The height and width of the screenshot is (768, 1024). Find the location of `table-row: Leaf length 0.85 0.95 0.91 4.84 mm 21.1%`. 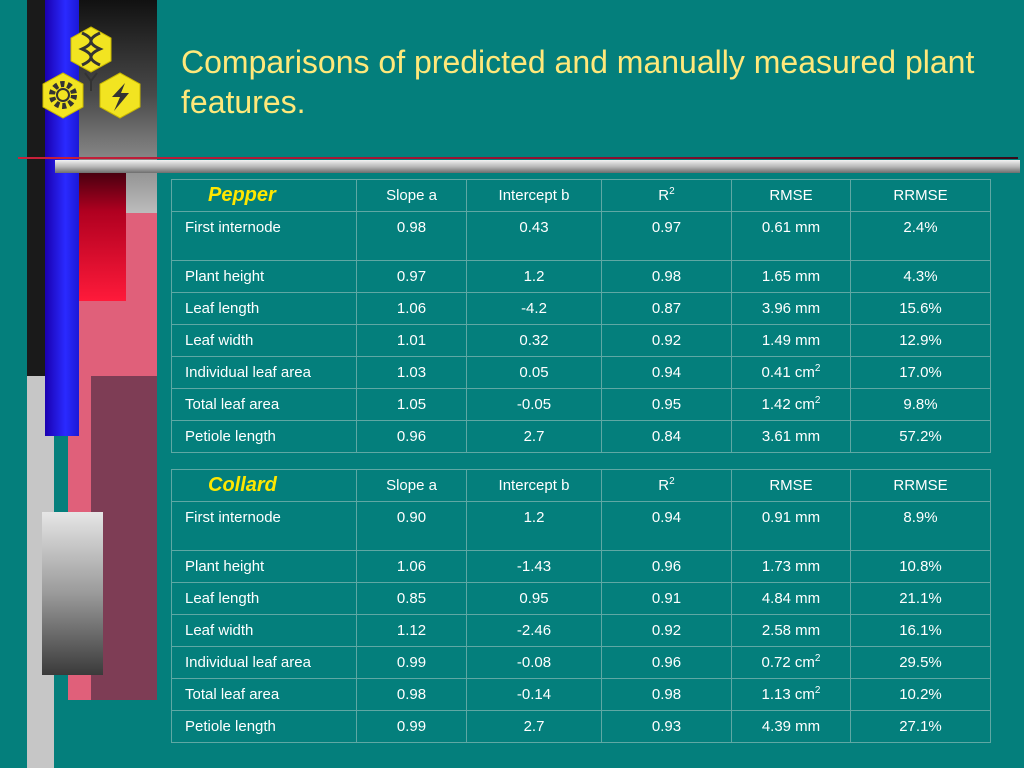

table-row: Leaf length 0.85 0.95 0.91 4.84 mm 21.1% is located at coordinates (581, 598).